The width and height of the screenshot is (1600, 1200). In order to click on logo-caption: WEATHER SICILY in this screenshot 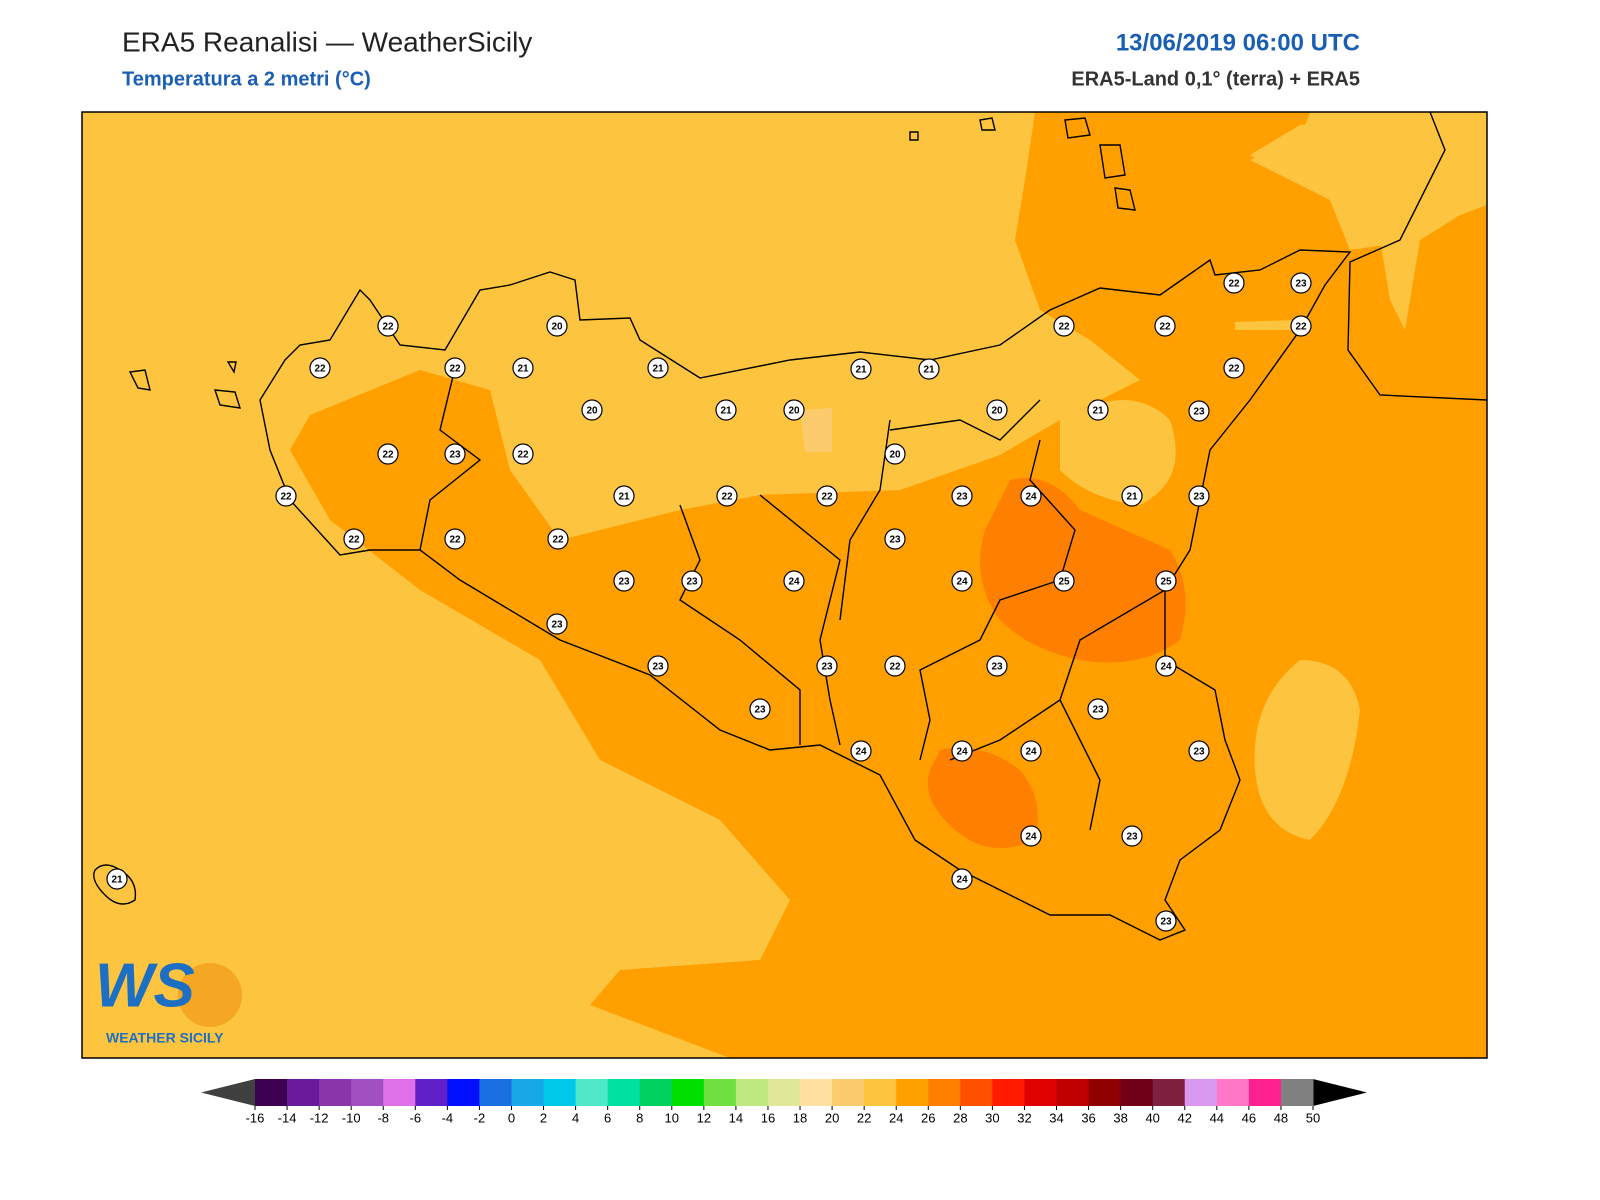, I will do `click(165, 1038)`.